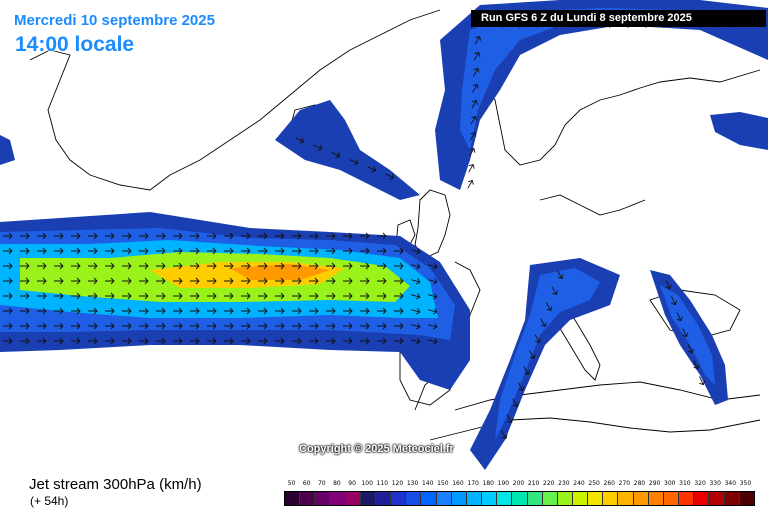 This screenshot has width=768, height=512. Describe the element at coordinates (700, 483) in the screenshot. I see `legend-tick-label: 320` at that location.